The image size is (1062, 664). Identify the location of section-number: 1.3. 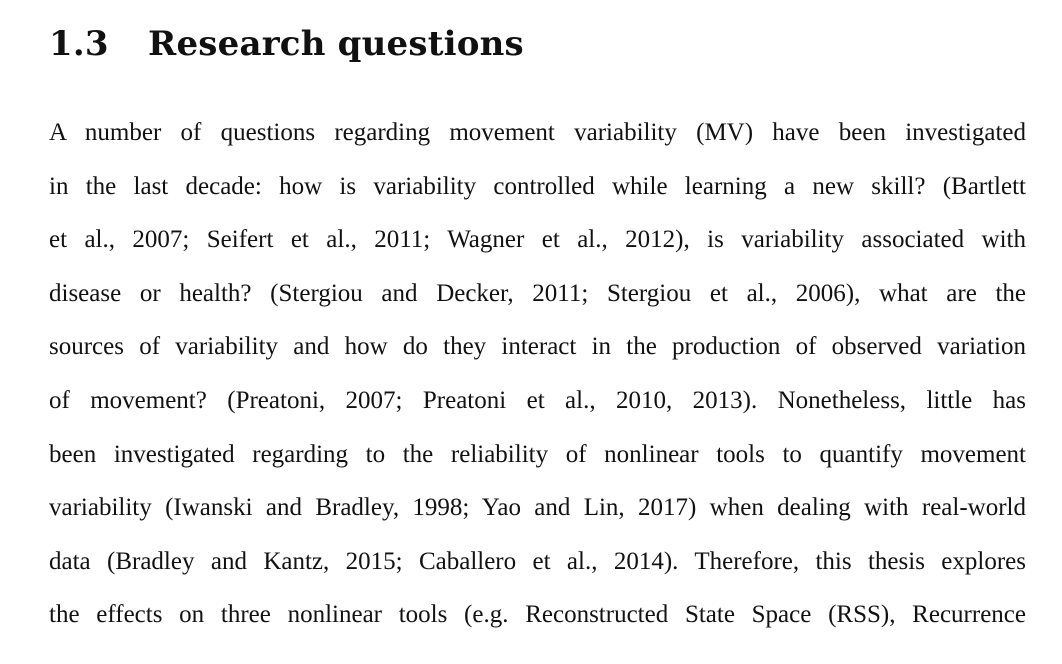
(79, 44).